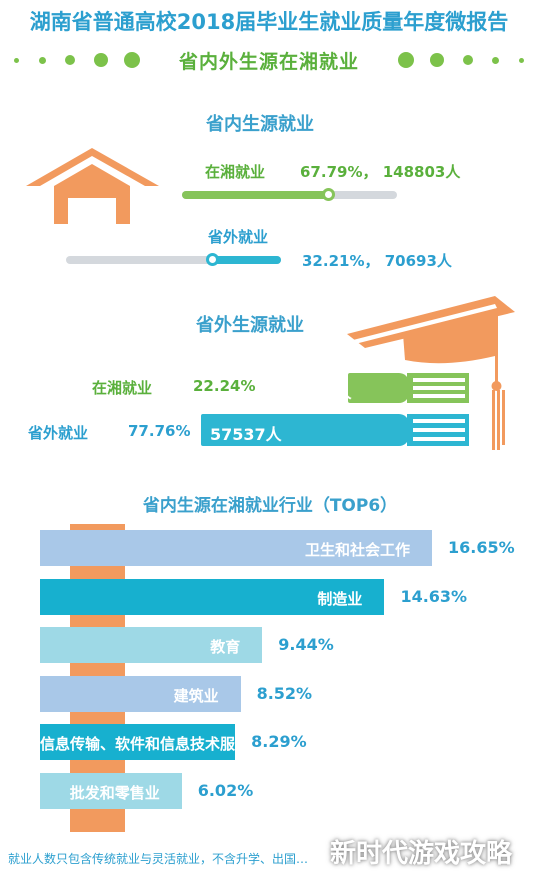 The image size is (538, 874). What do you see at coordinates (260, 124) in the screenshot?
I see `chart1-title: 省内生源就业` at bounding box center [260, 124].